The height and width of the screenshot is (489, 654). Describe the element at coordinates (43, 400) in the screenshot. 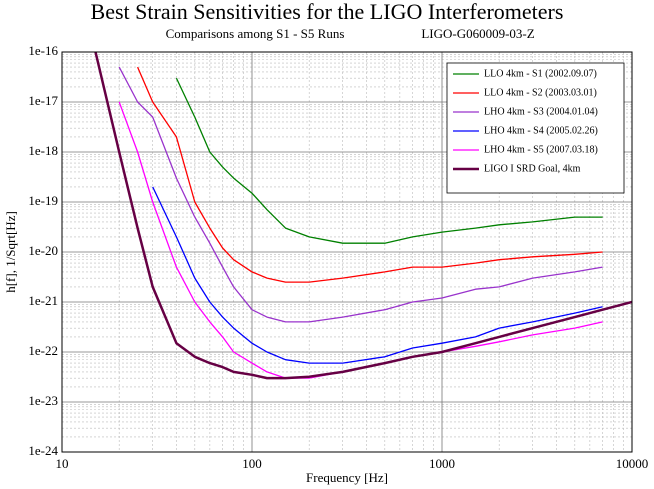

I see `y-tick-label: 1e-23` at that location.